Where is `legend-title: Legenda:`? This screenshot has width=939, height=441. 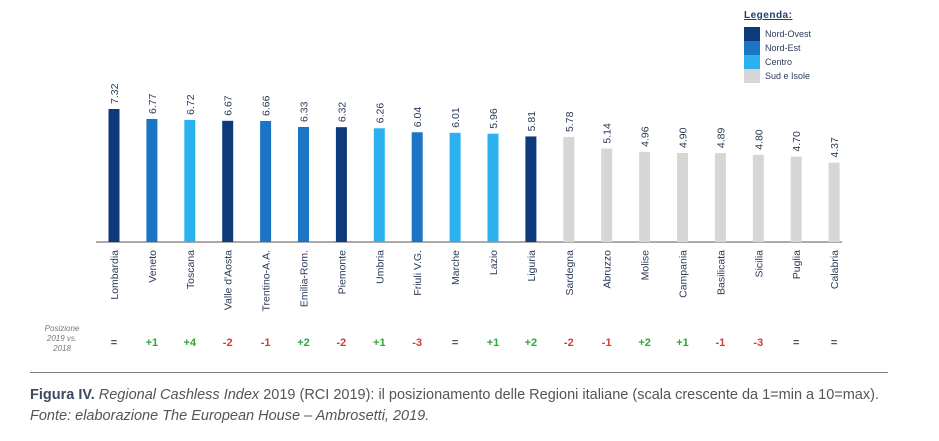
legend-title: Legenda: is located at coordinates (768, 15).